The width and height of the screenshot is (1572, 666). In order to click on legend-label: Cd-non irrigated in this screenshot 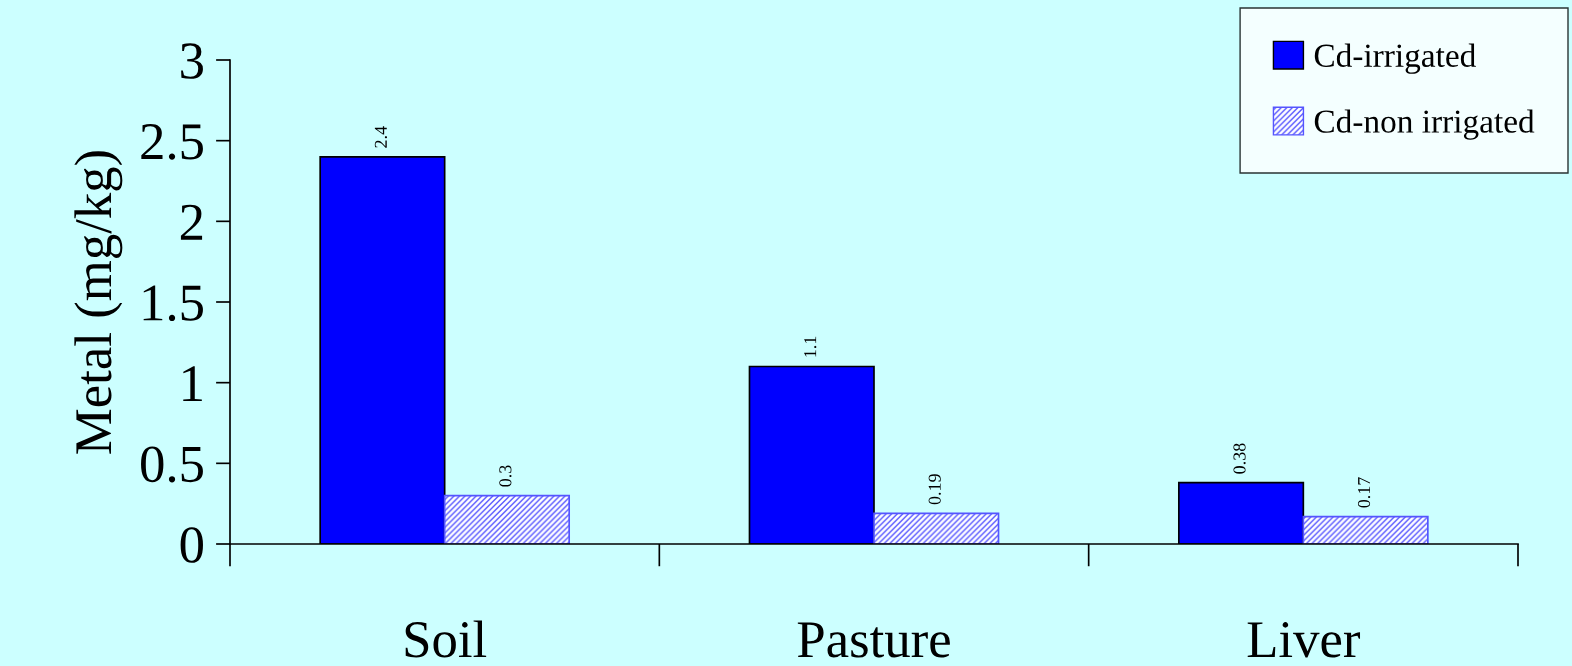, I will do `click(1424, 124)`.